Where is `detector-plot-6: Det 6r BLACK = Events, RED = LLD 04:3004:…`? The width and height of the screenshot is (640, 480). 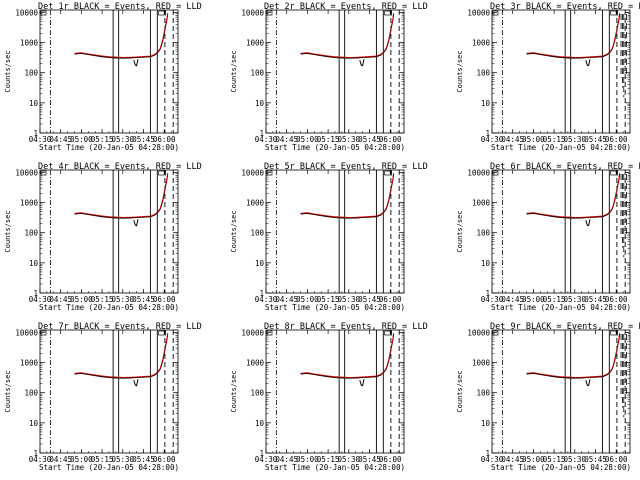 detector-plot-6: Det 6r BLACK = Events, RED = LLD 04:3004:… is located at coordinates (548, 237).